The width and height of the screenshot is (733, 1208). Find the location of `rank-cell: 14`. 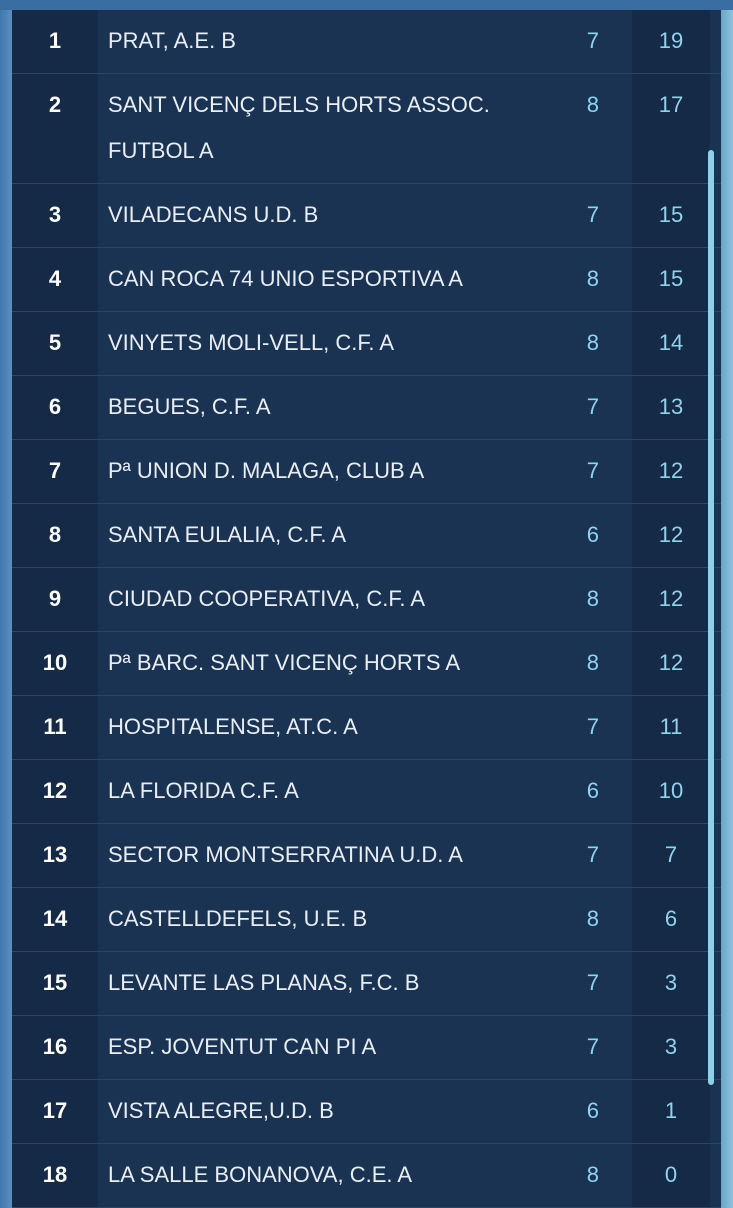

rank-cell: 14 is located at coordinates (55, 919).